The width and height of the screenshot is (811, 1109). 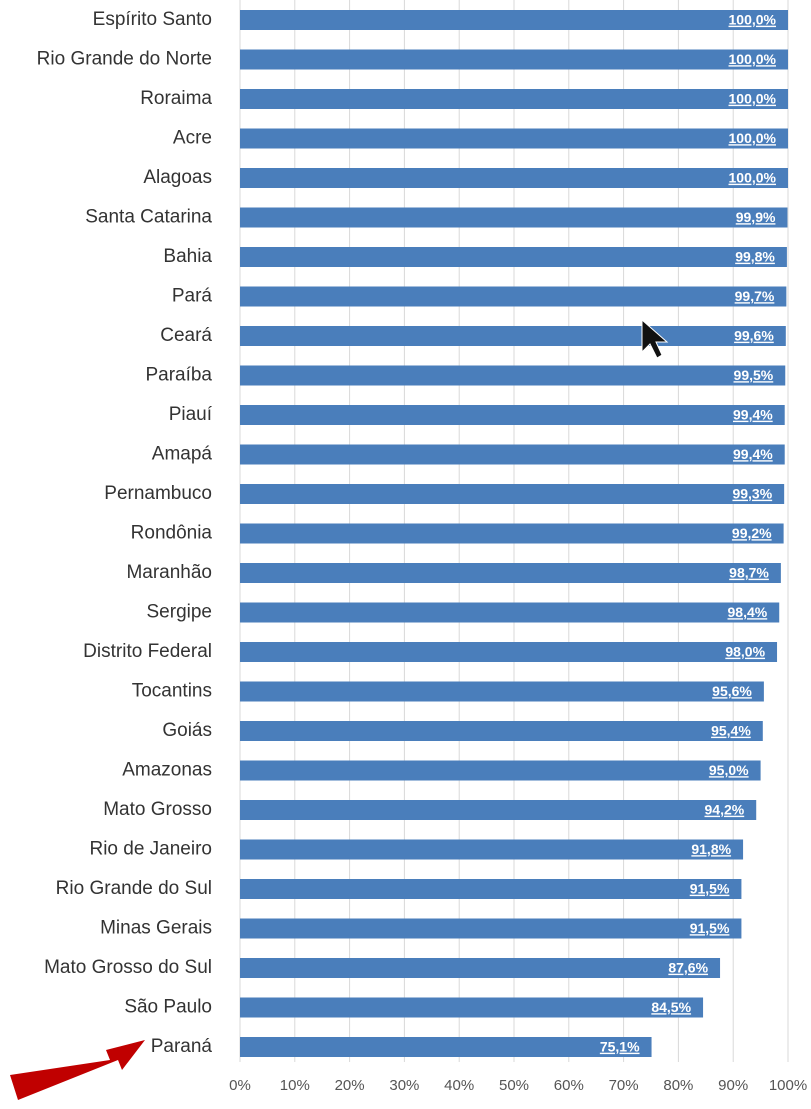 I want to click on value-label: 94,2%, so click(x=725, y=810).